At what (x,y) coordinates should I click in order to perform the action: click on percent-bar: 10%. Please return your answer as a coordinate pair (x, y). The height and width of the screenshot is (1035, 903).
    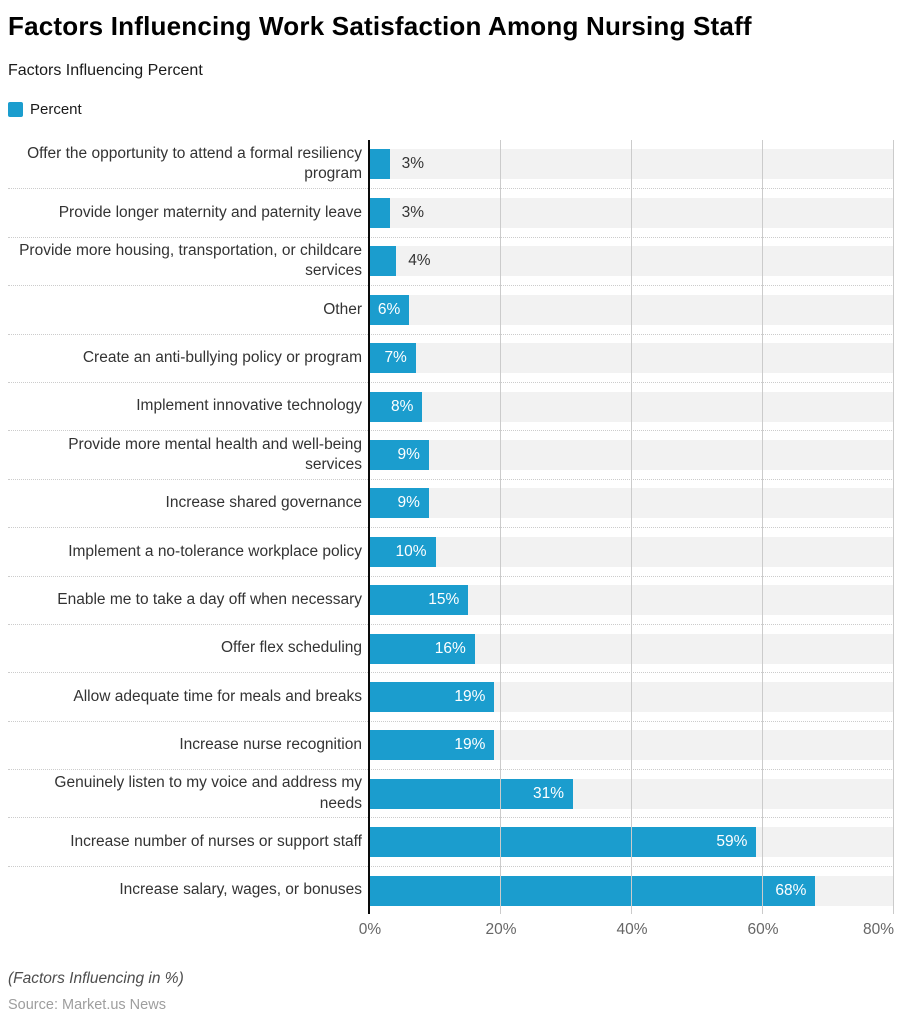
    Looking at the image, I should click on (403, 551).